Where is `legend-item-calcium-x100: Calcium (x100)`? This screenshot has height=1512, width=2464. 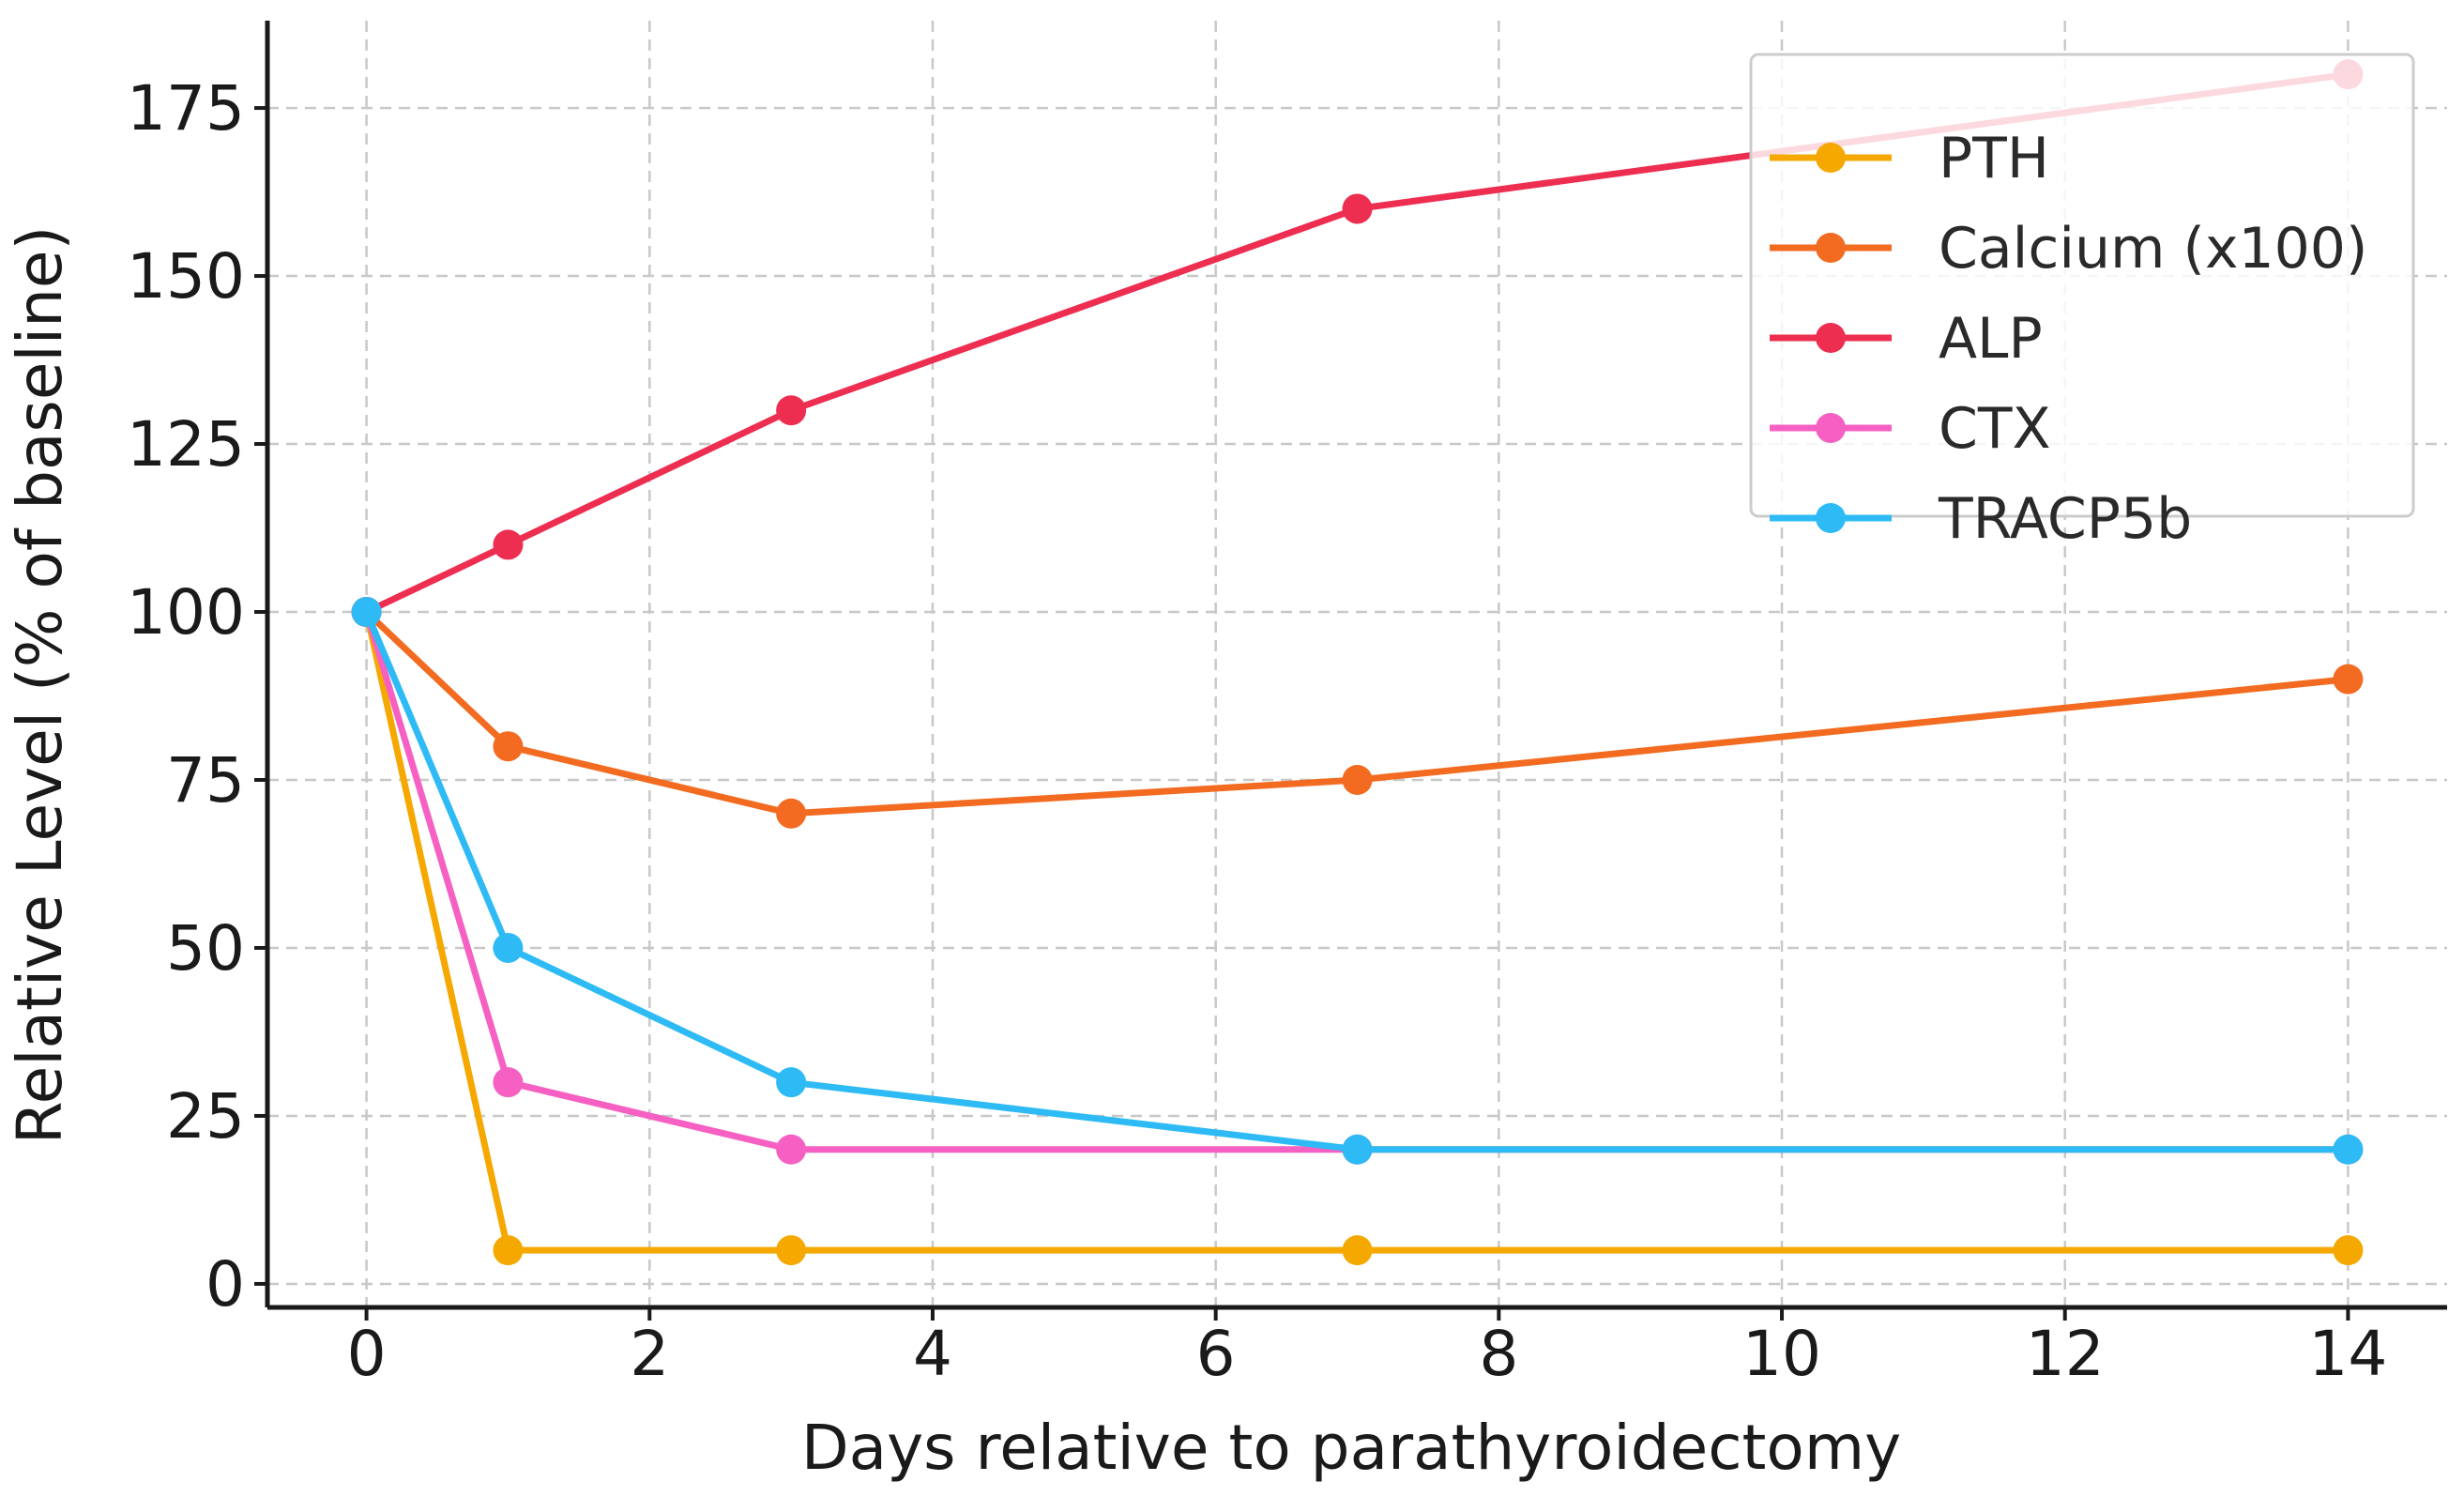
legend-item-calcium-x100: Calcium (x100) is located at coordinates (2068, 249).